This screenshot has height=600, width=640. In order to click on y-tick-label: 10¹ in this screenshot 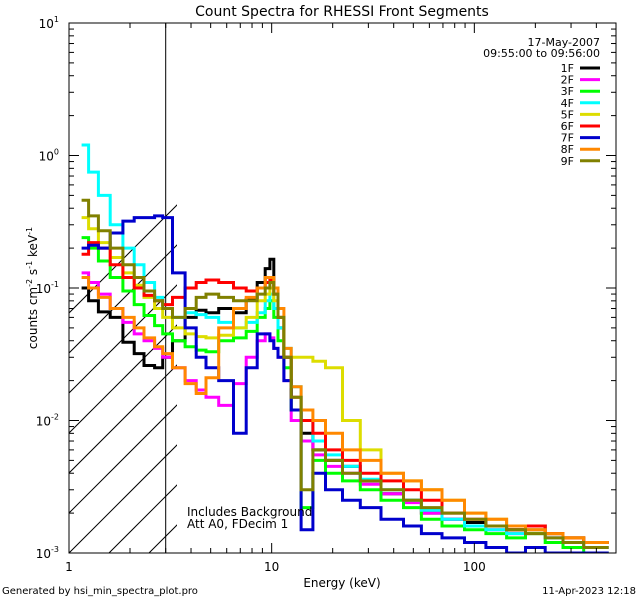, I will do `click(49, 23)`.